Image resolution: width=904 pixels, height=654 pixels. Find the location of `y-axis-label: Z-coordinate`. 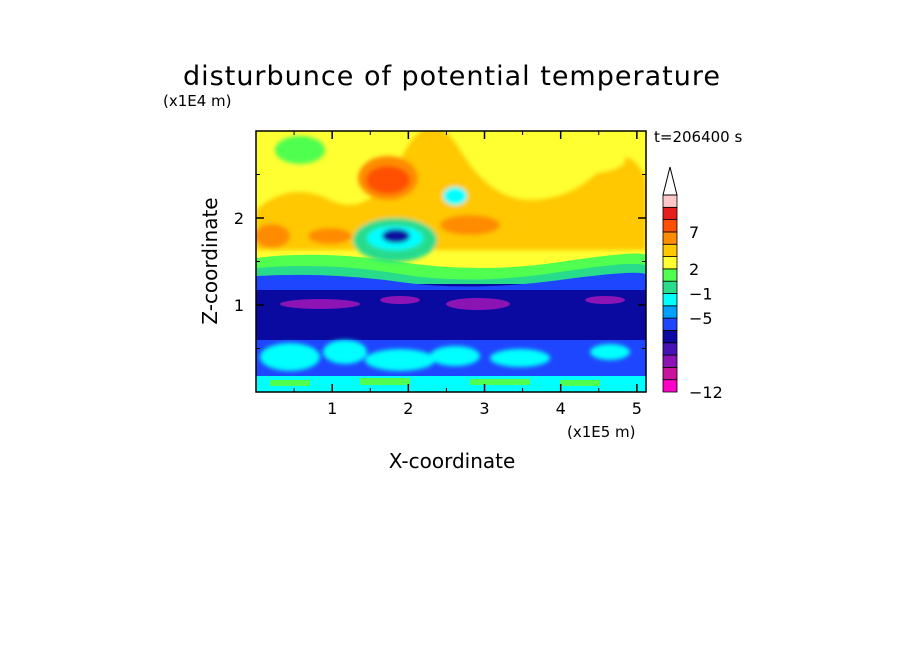

y-axis-label: Z-coordinate is located at coordinates (210, 260).